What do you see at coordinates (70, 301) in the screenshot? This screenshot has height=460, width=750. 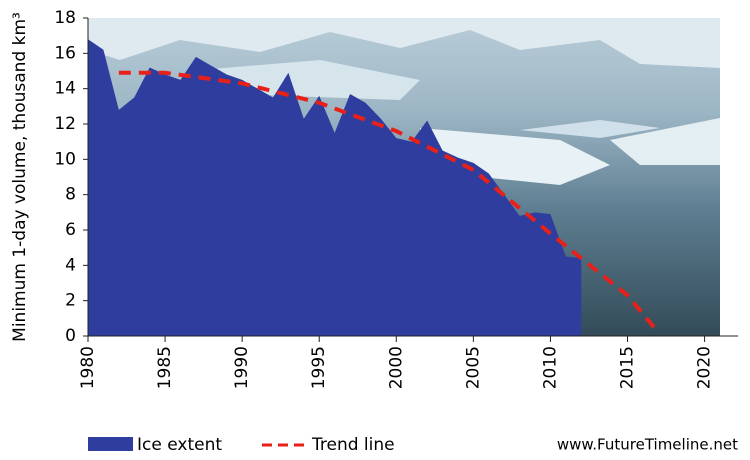 I see `y-tick-label: 2` at bounding box center [70, 301].